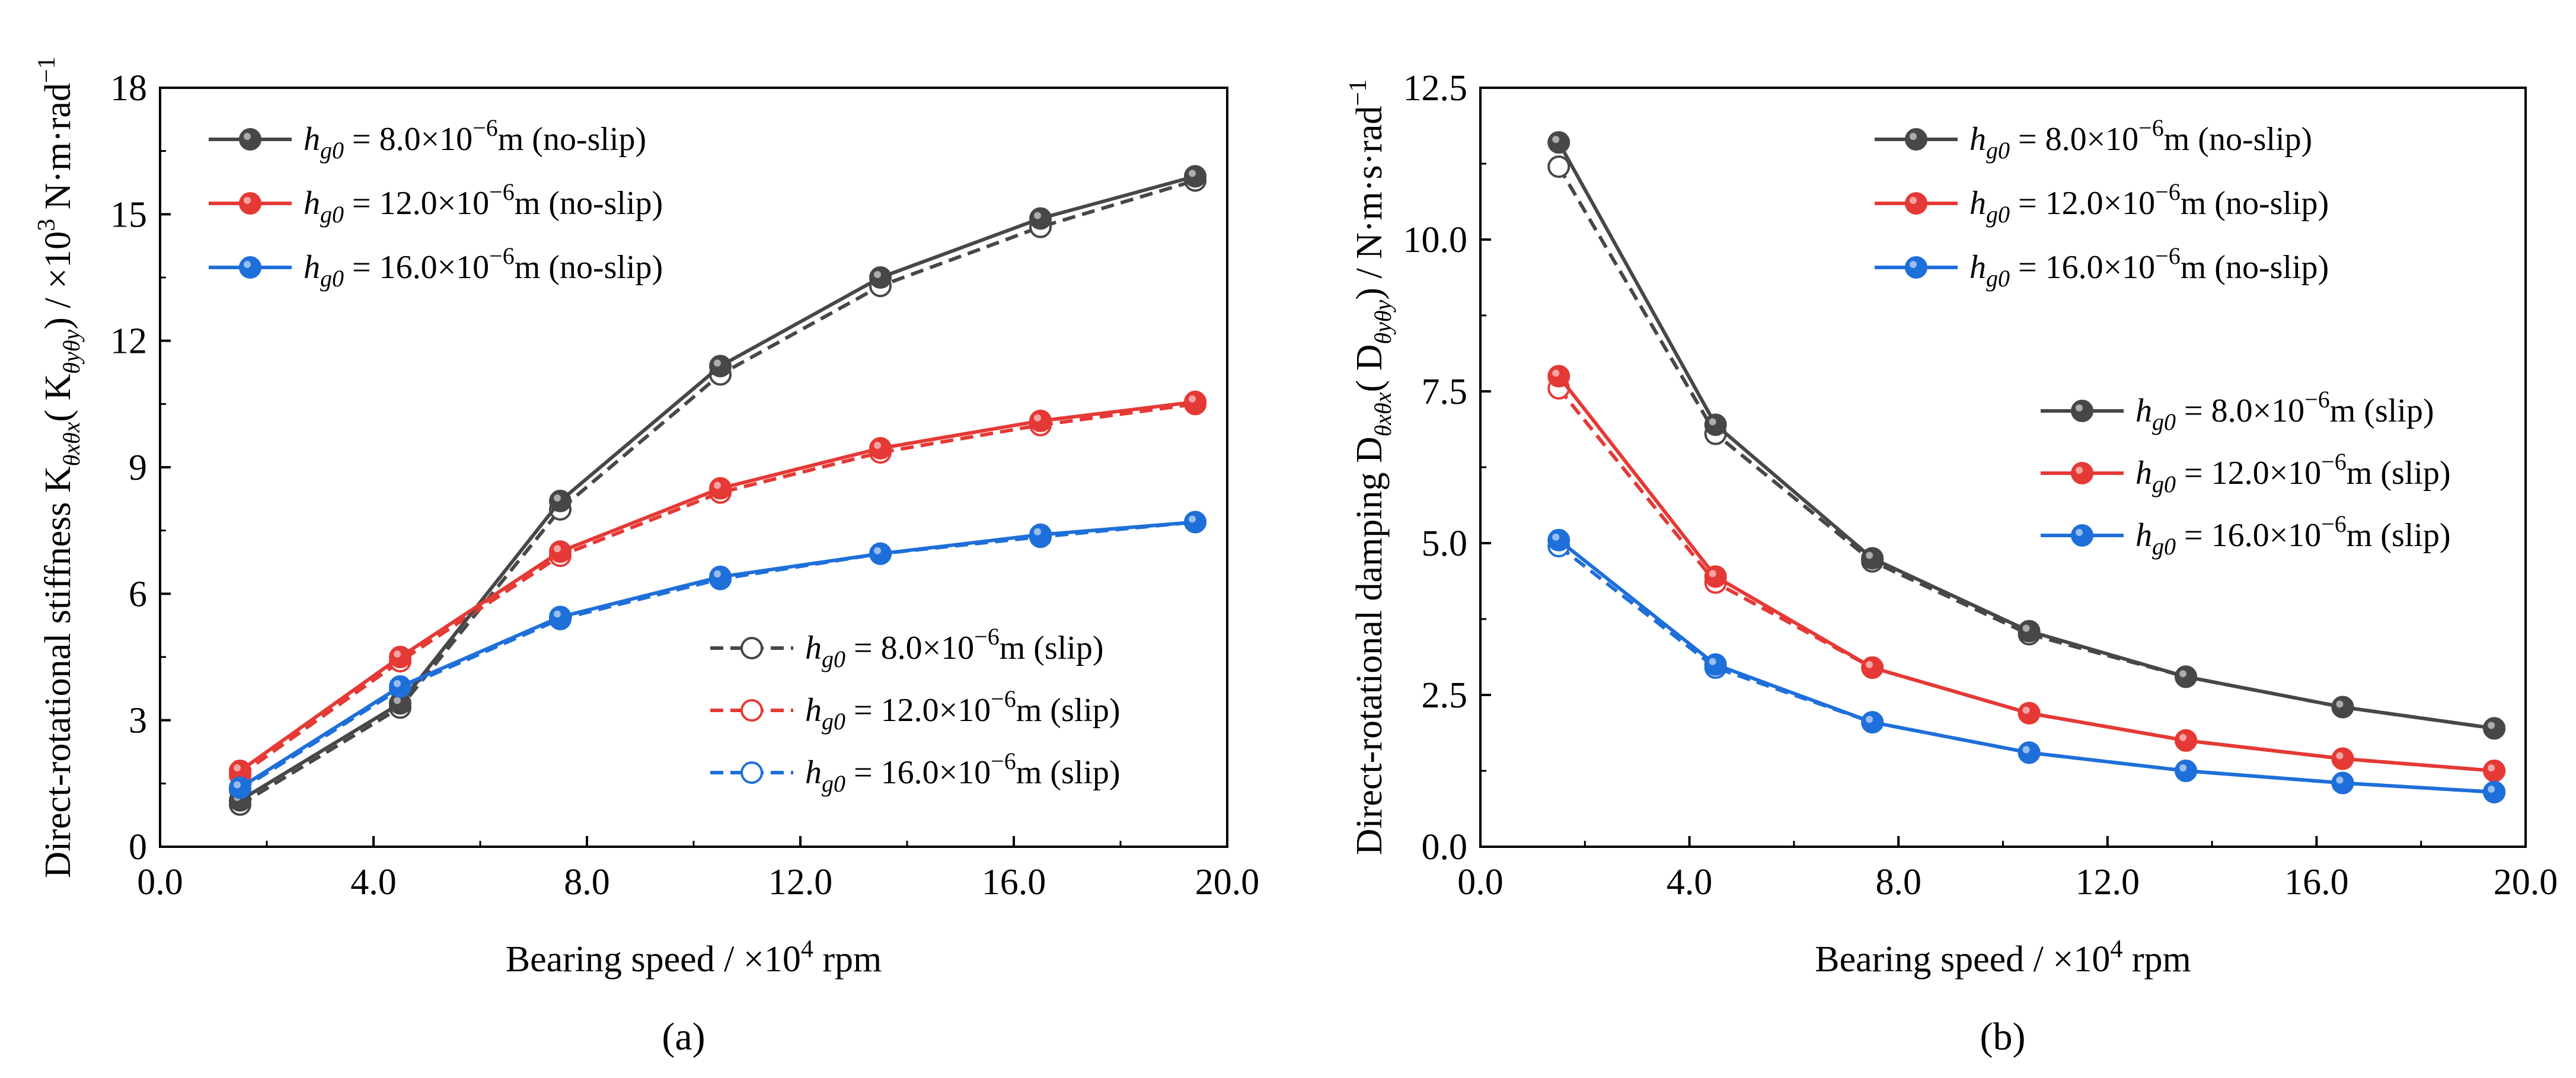 This screenshot has height=1078, width=2576. What do you see at coordinates (1435, 88) in the screenshot?
I see `y-tick-label: 12.5` at bounding box center [1435, 88].